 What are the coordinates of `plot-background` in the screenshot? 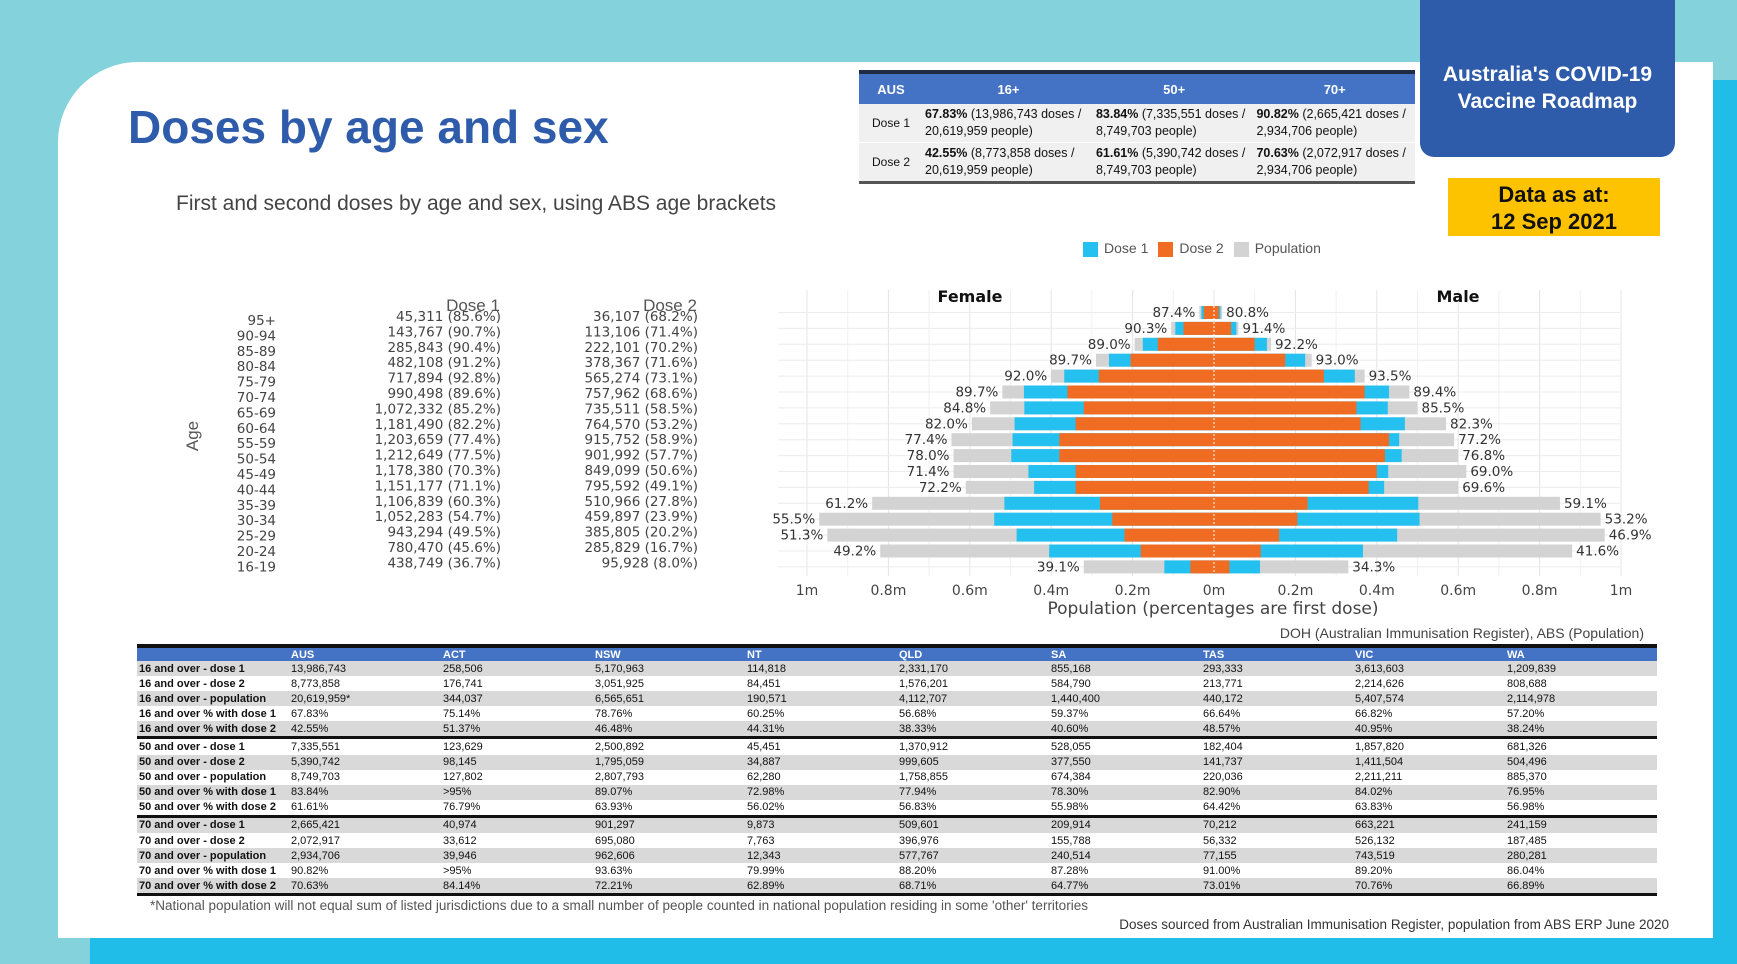 It's located at (1199, 433).